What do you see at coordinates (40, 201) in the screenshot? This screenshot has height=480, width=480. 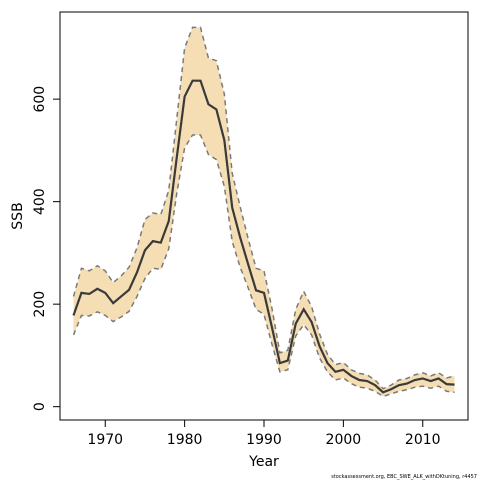 I see `y-tick-label: 400` at bounding box center [40, 201].